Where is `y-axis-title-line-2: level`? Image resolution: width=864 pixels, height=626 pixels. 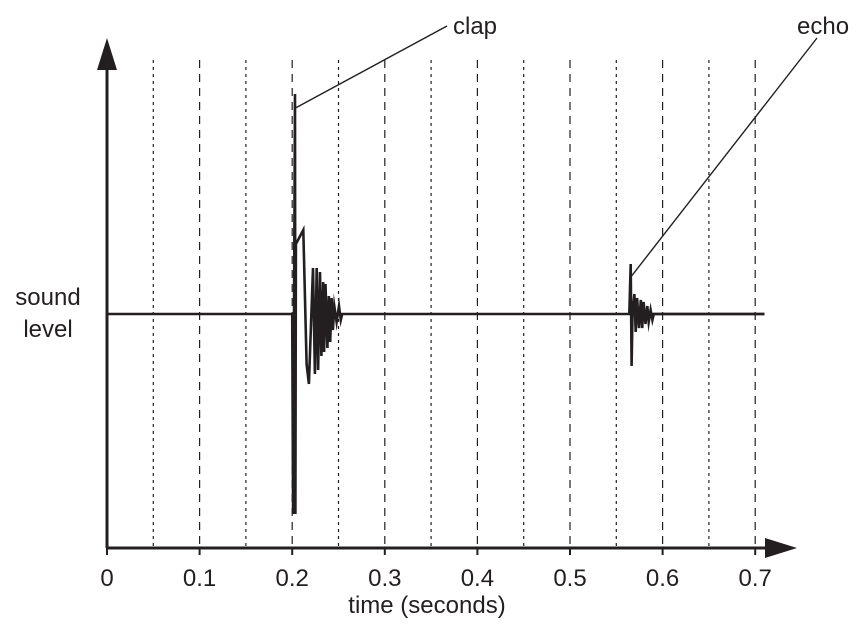
y-axis-title-line-2: level is located at coordinates (47, 329).